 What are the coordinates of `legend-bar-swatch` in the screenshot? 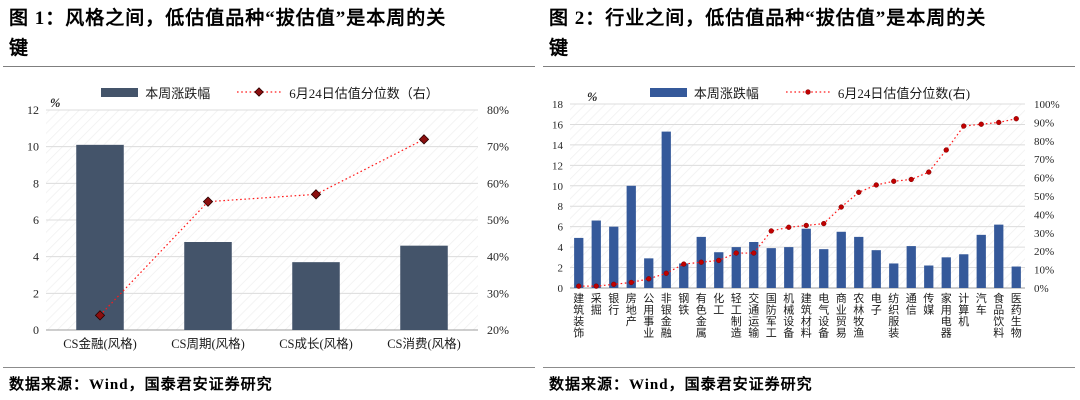 It's located at (668, 92).